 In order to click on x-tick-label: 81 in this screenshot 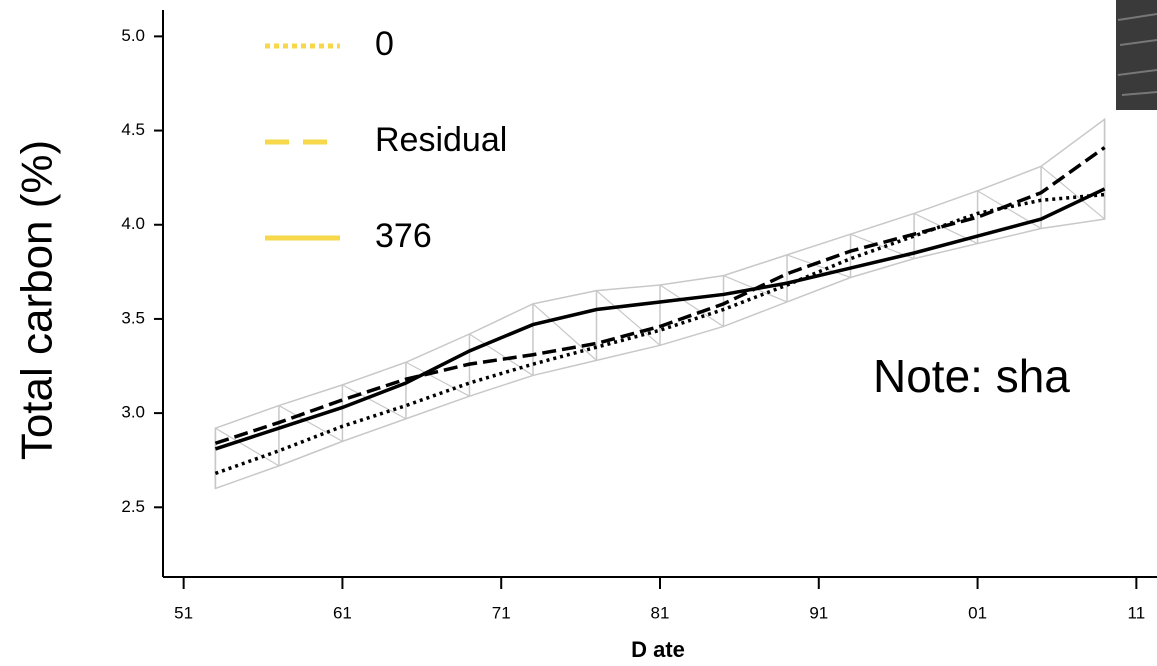, I will do `click(660, 612)`.